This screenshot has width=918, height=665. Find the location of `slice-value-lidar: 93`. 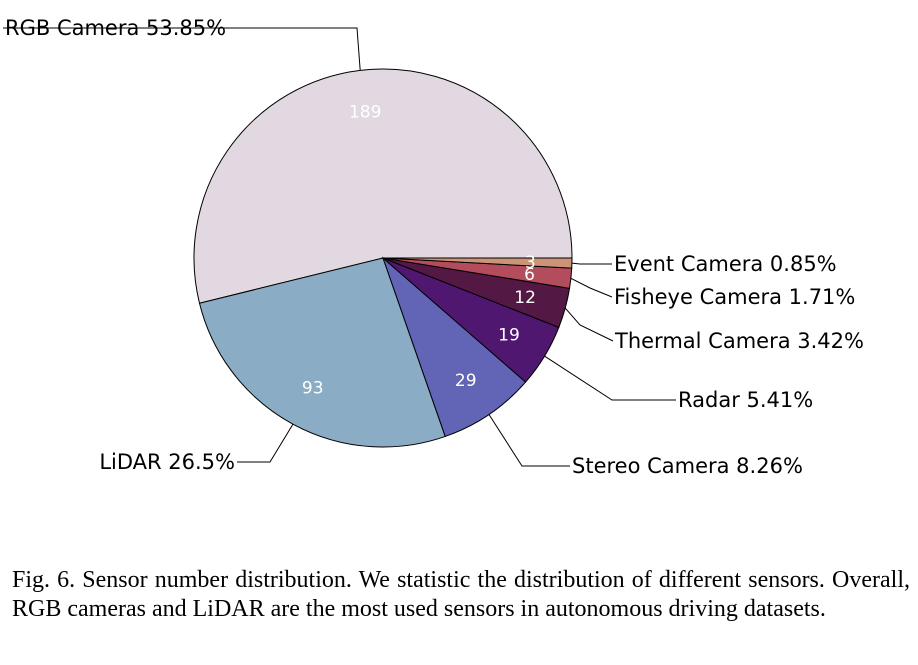

slice-value-lidar: 93 is located at coordinates (313, 389).